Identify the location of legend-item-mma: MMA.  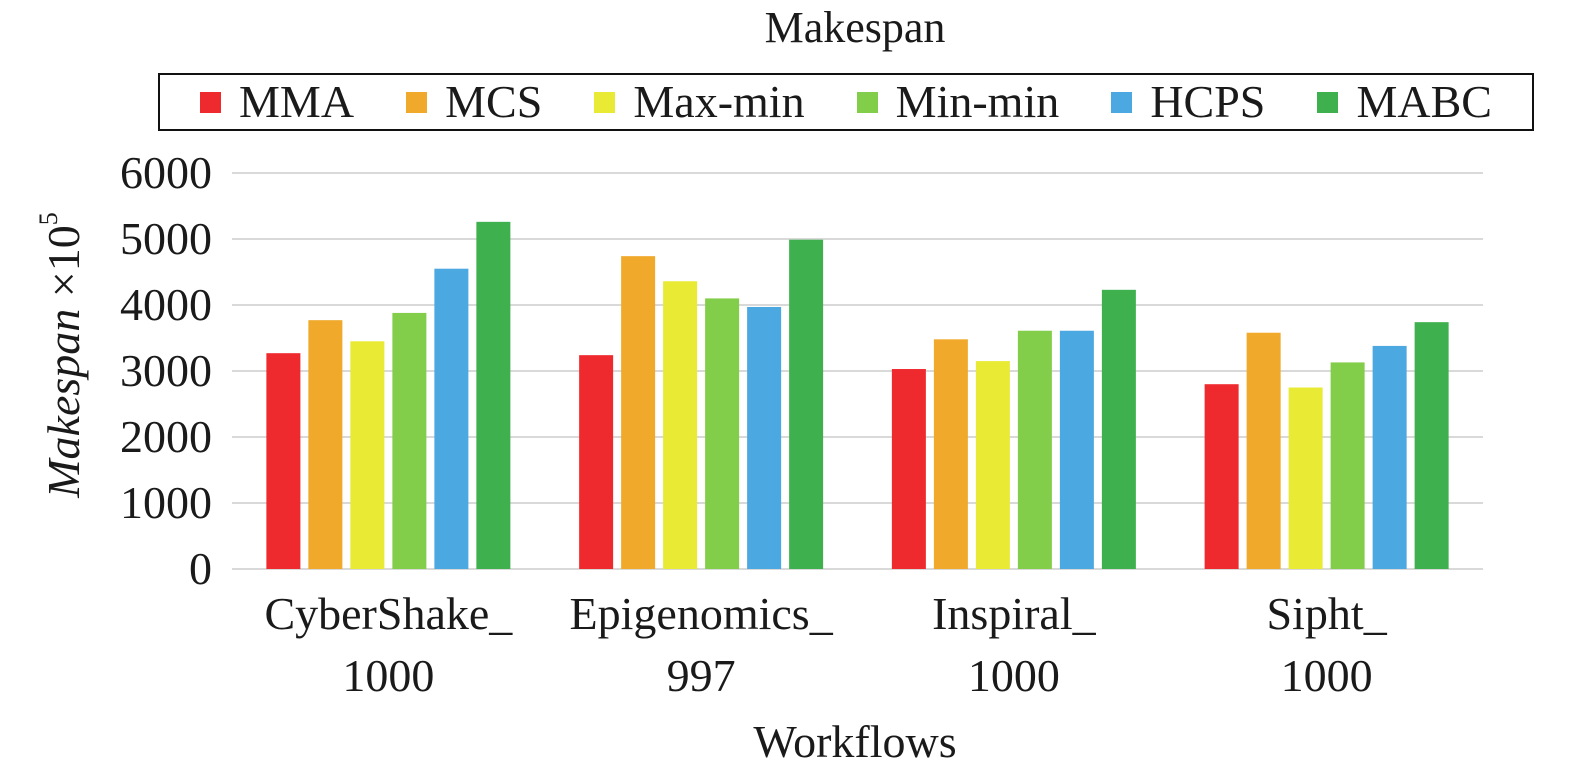
(277, 102).